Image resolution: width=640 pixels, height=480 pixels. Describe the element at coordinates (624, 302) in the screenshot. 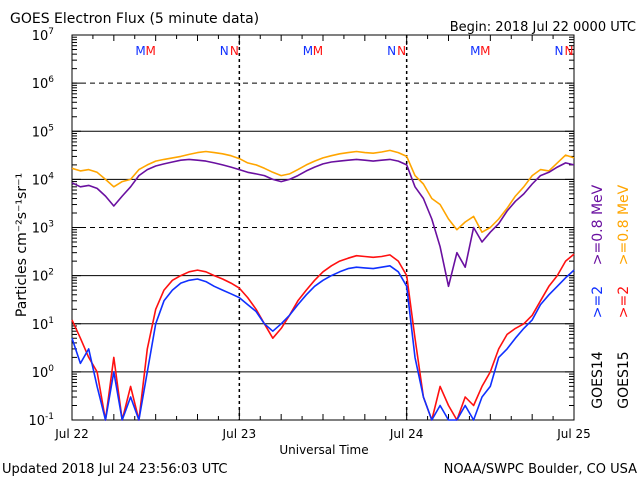

I see `label-ge2-goes15: >=2` at that location.